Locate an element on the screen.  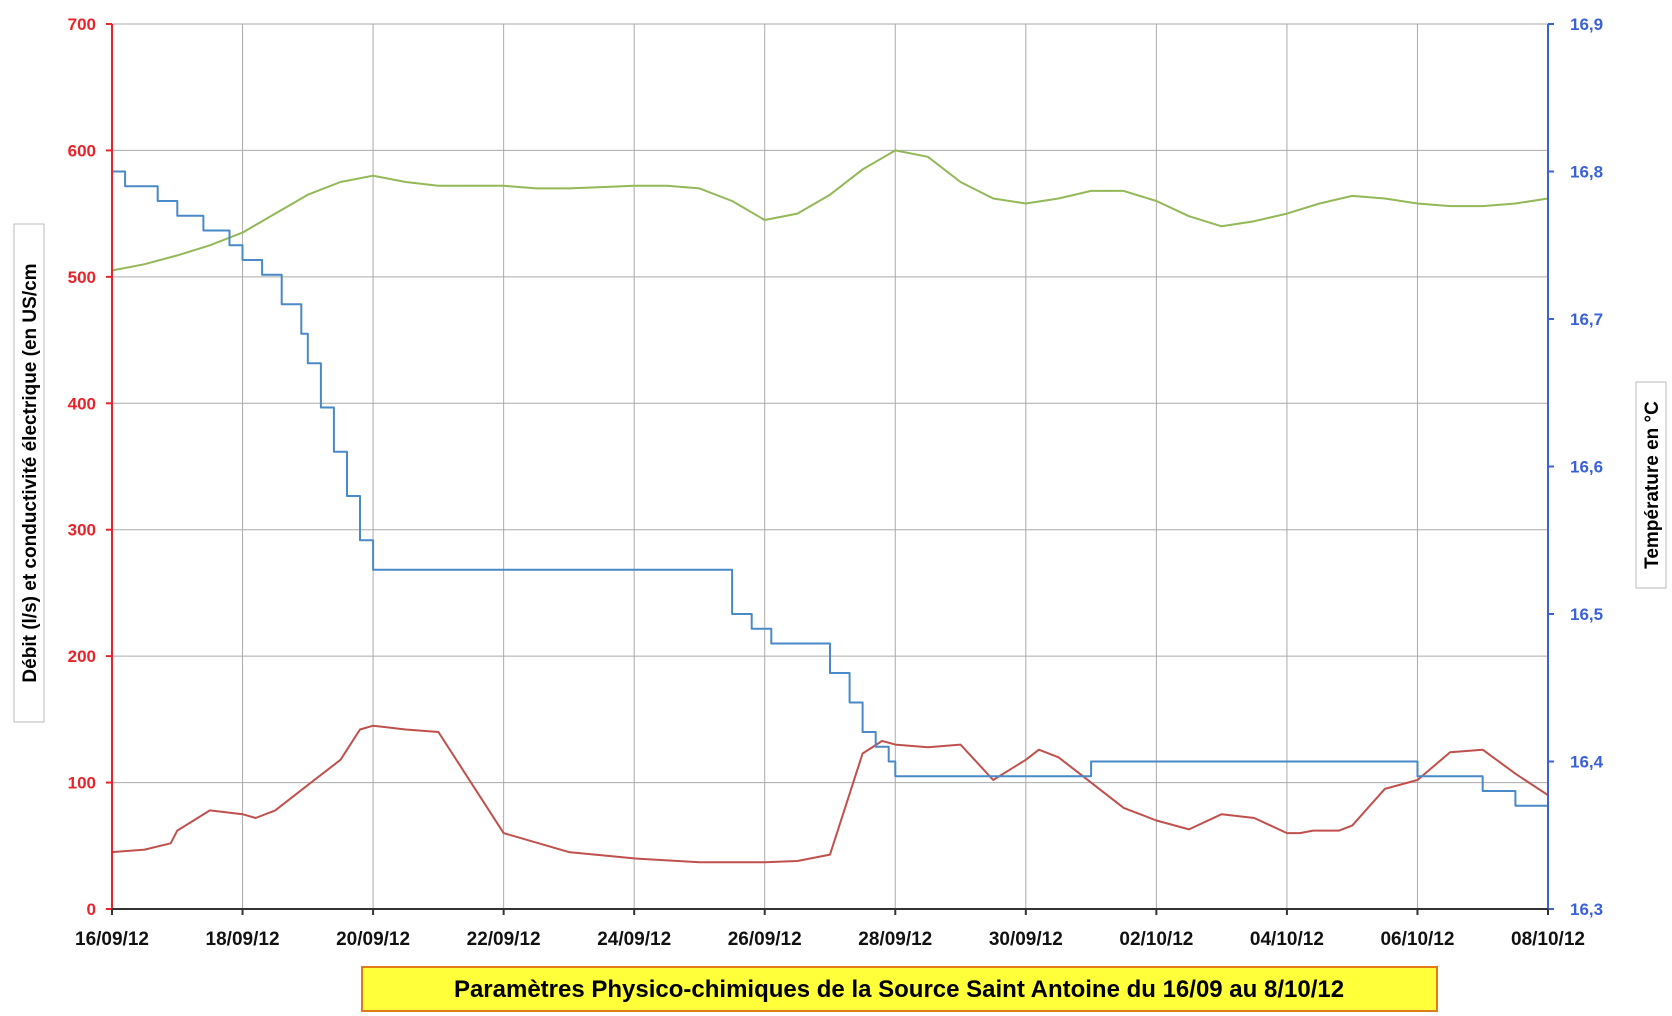
x-tick-label: 08/10/12 is located at coordinates (1548, 939).